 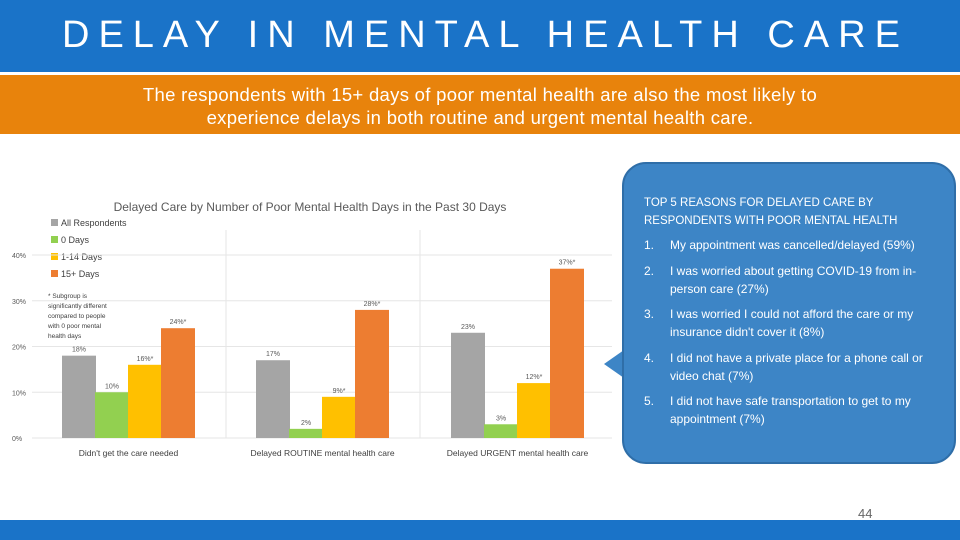 What do you see at coordinates (89, 248) in the screenshot?
I see `chart-legend: All Respondents 0 Days 1-14 Days 15+ Days` at bounding box center [89, 248].